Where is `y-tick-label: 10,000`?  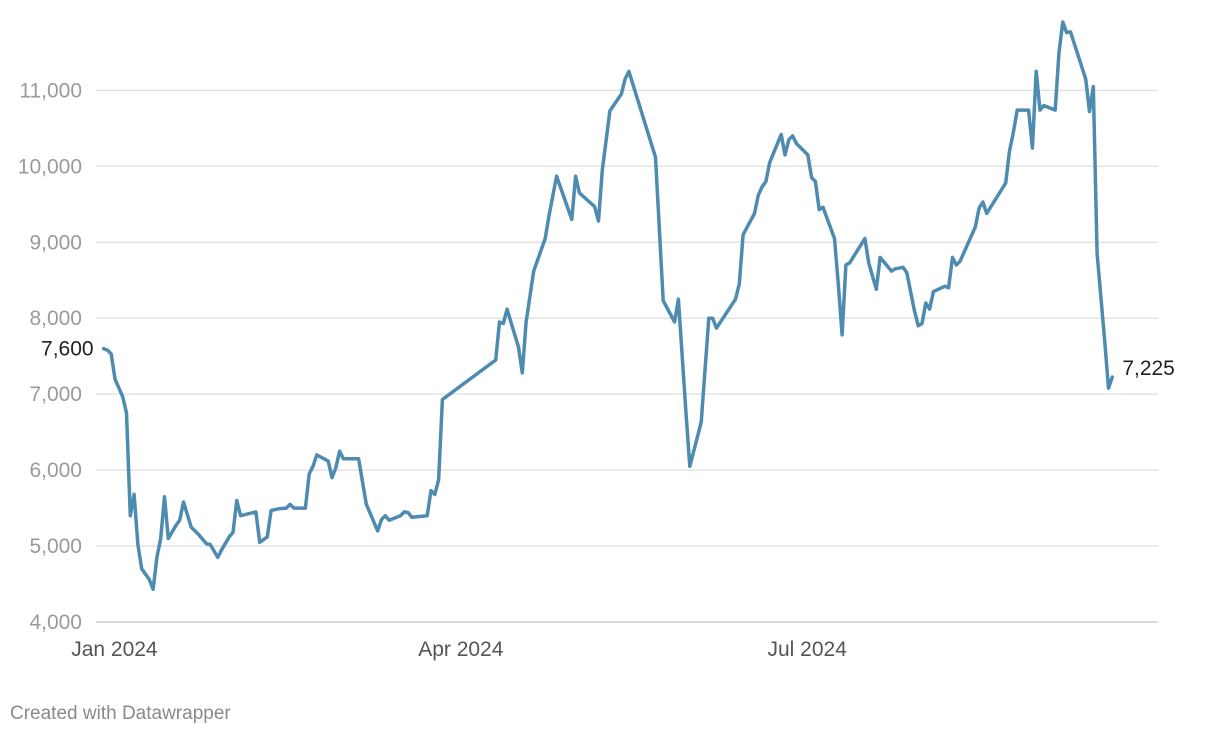
y-tick-label: 10,000 is located at coordinates (50, 166).